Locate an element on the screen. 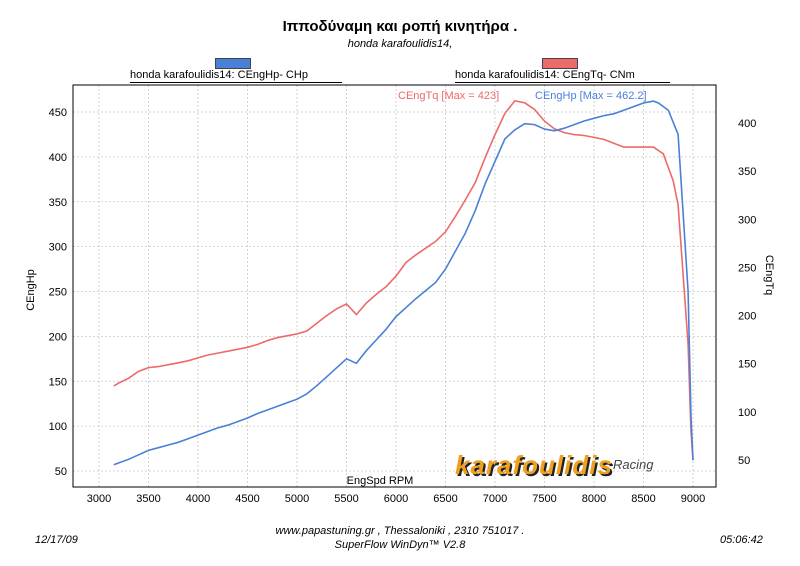 This screenshot has width=800, height=566. footer-time: 05:06:42 is located at coordinates (741, 540).